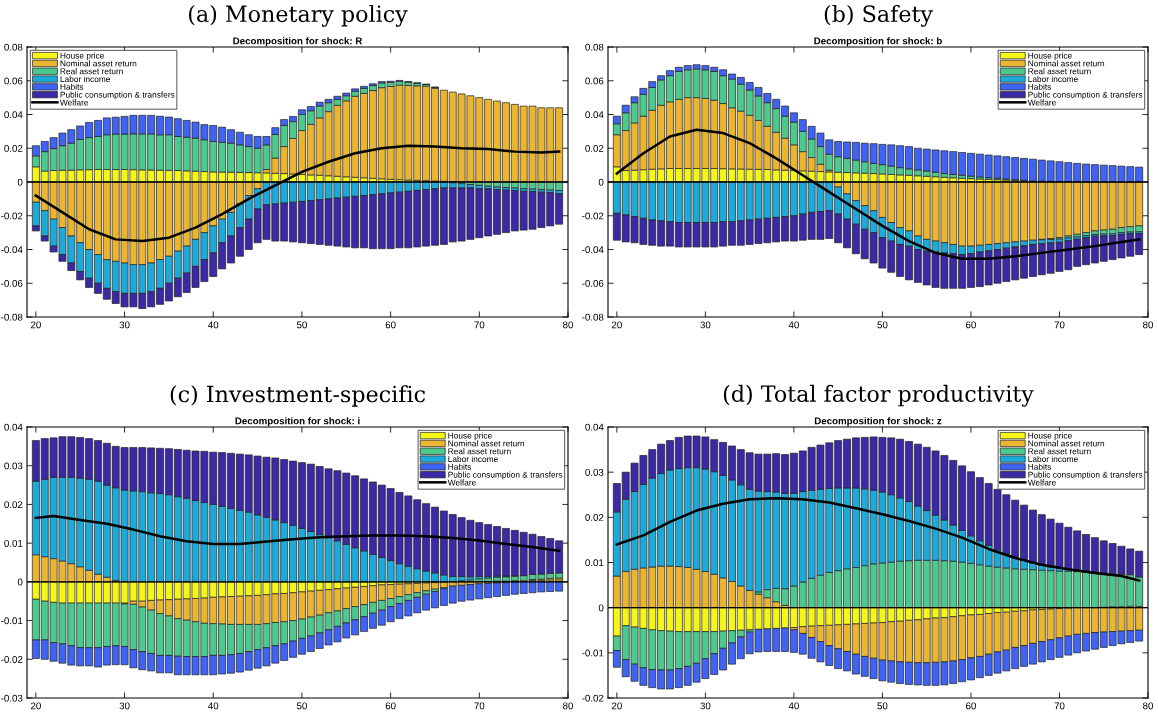 The width and height of the screenshot is (1158, 715). Describe the element at coordinates (297, 422) in the screenshot. I see `chart-subtitle: Decomposition for shock: i` at that location.